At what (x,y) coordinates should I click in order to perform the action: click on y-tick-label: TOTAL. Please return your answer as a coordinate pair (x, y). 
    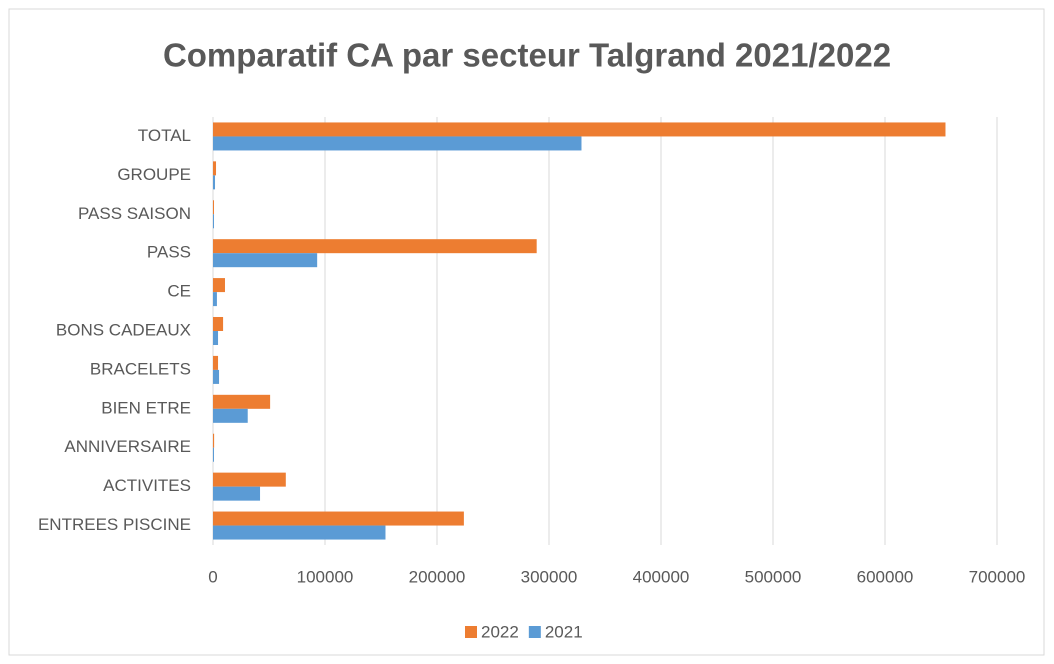
    Looking at the image, I should click on (164, 135).